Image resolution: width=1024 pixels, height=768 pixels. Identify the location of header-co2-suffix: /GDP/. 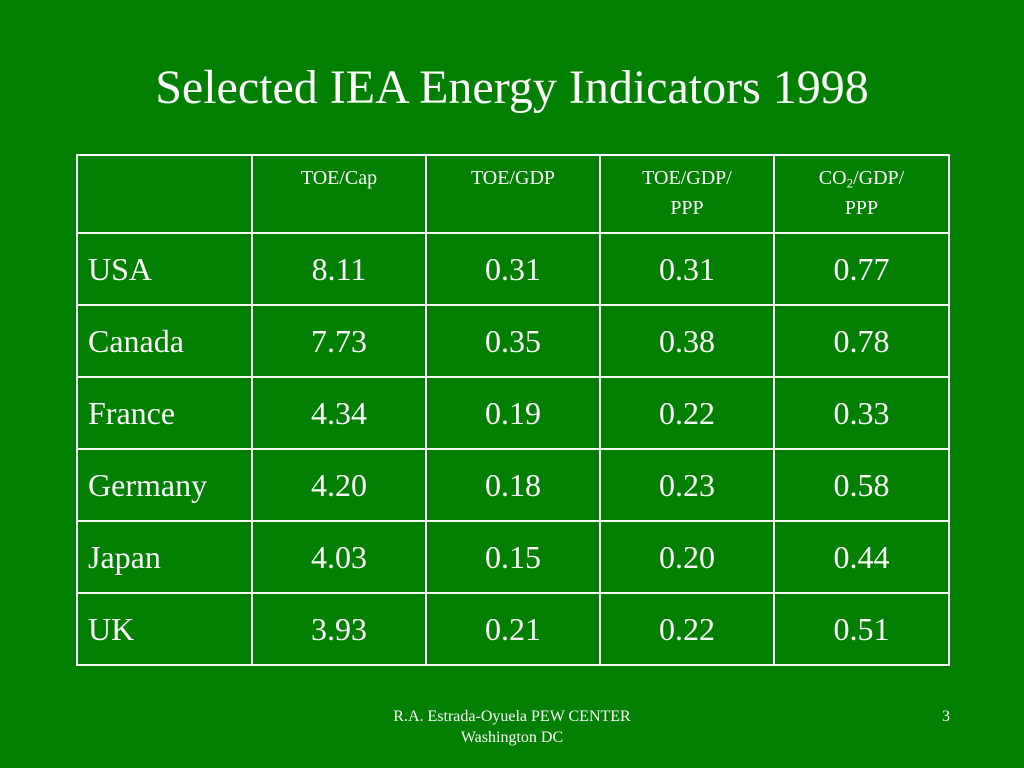
(879, 178).